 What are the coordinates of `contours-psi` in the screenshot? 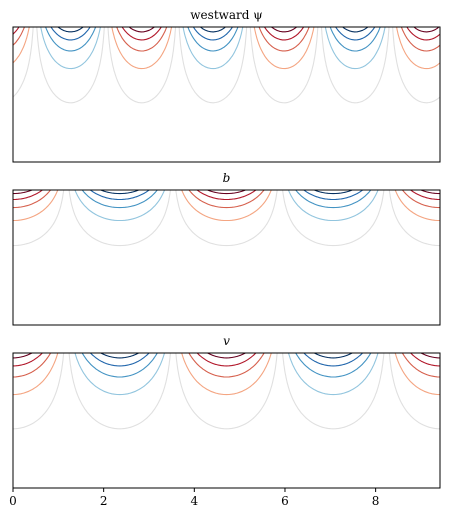 It's located at (226, 65).